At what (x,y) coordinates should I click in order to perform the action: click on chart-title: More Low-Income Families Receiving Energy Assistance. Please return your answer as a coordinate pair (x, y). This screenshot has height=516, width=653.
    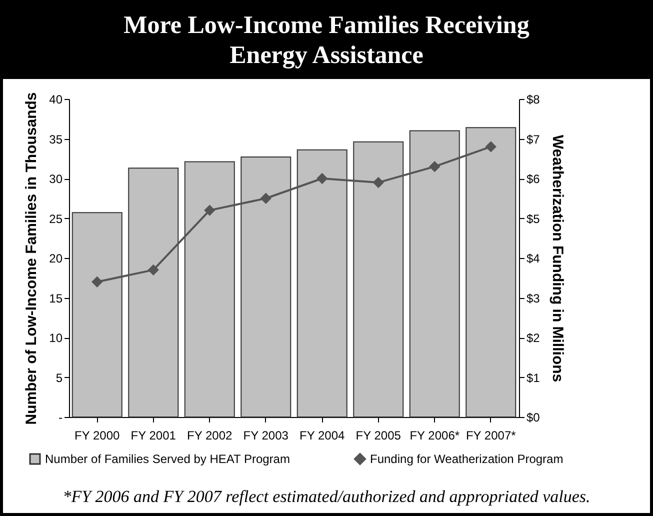
    Looking at the image, I should click on (326, 41).